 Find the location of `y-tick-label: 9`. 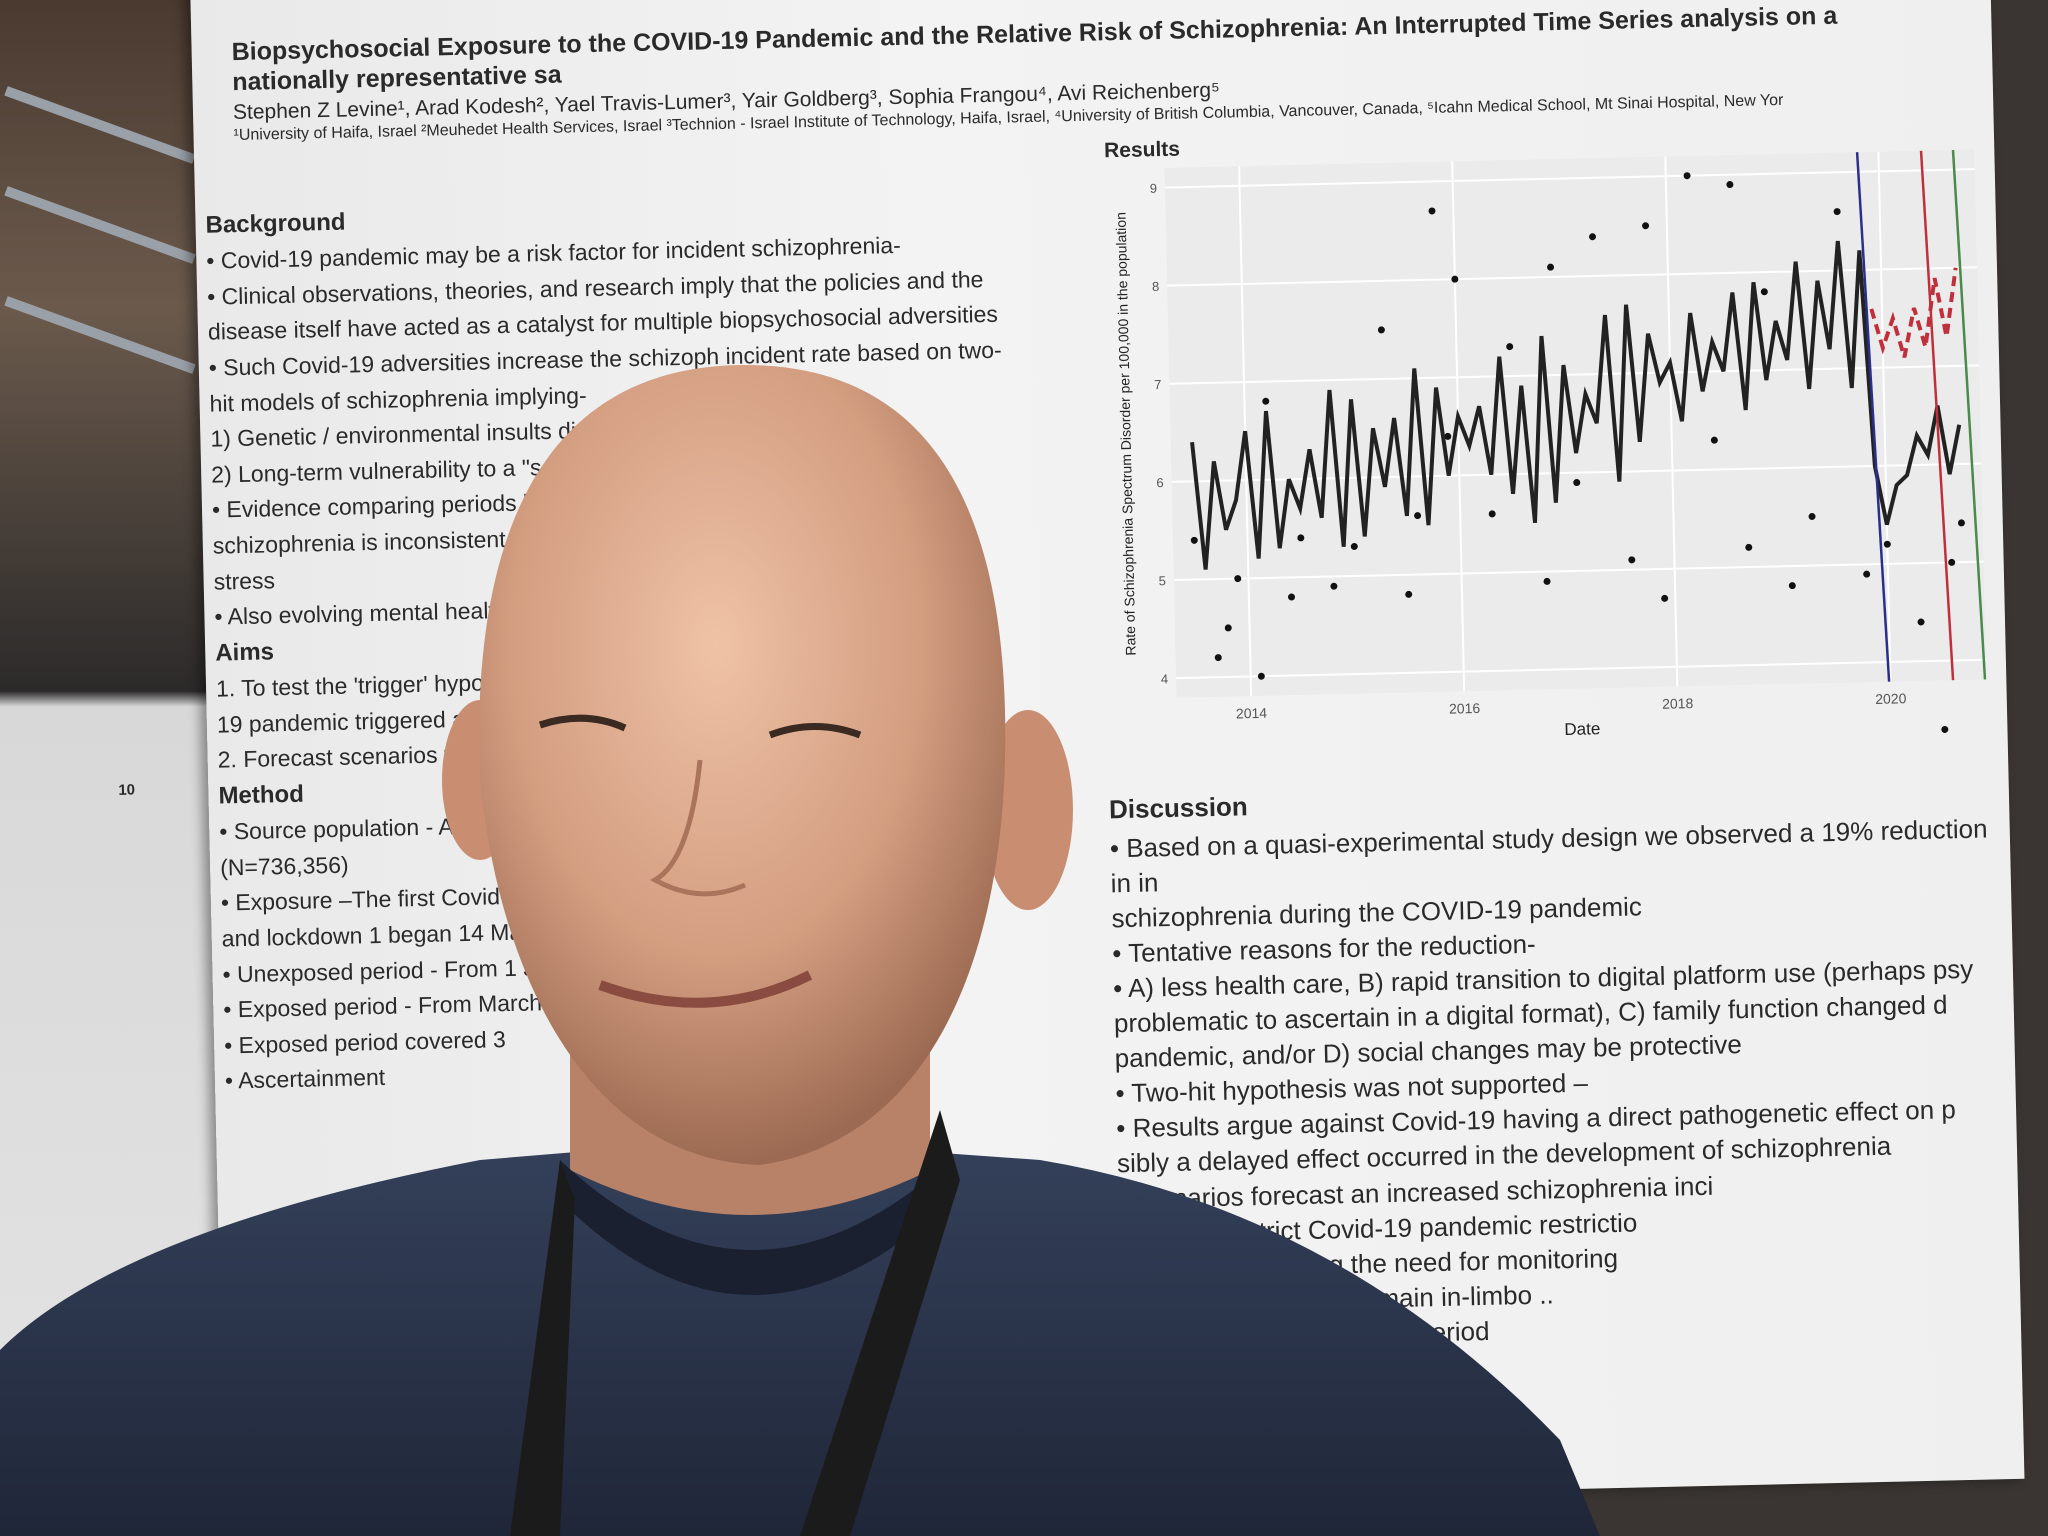

y-tick-label: 9 is located at coordinates (1154, 188).